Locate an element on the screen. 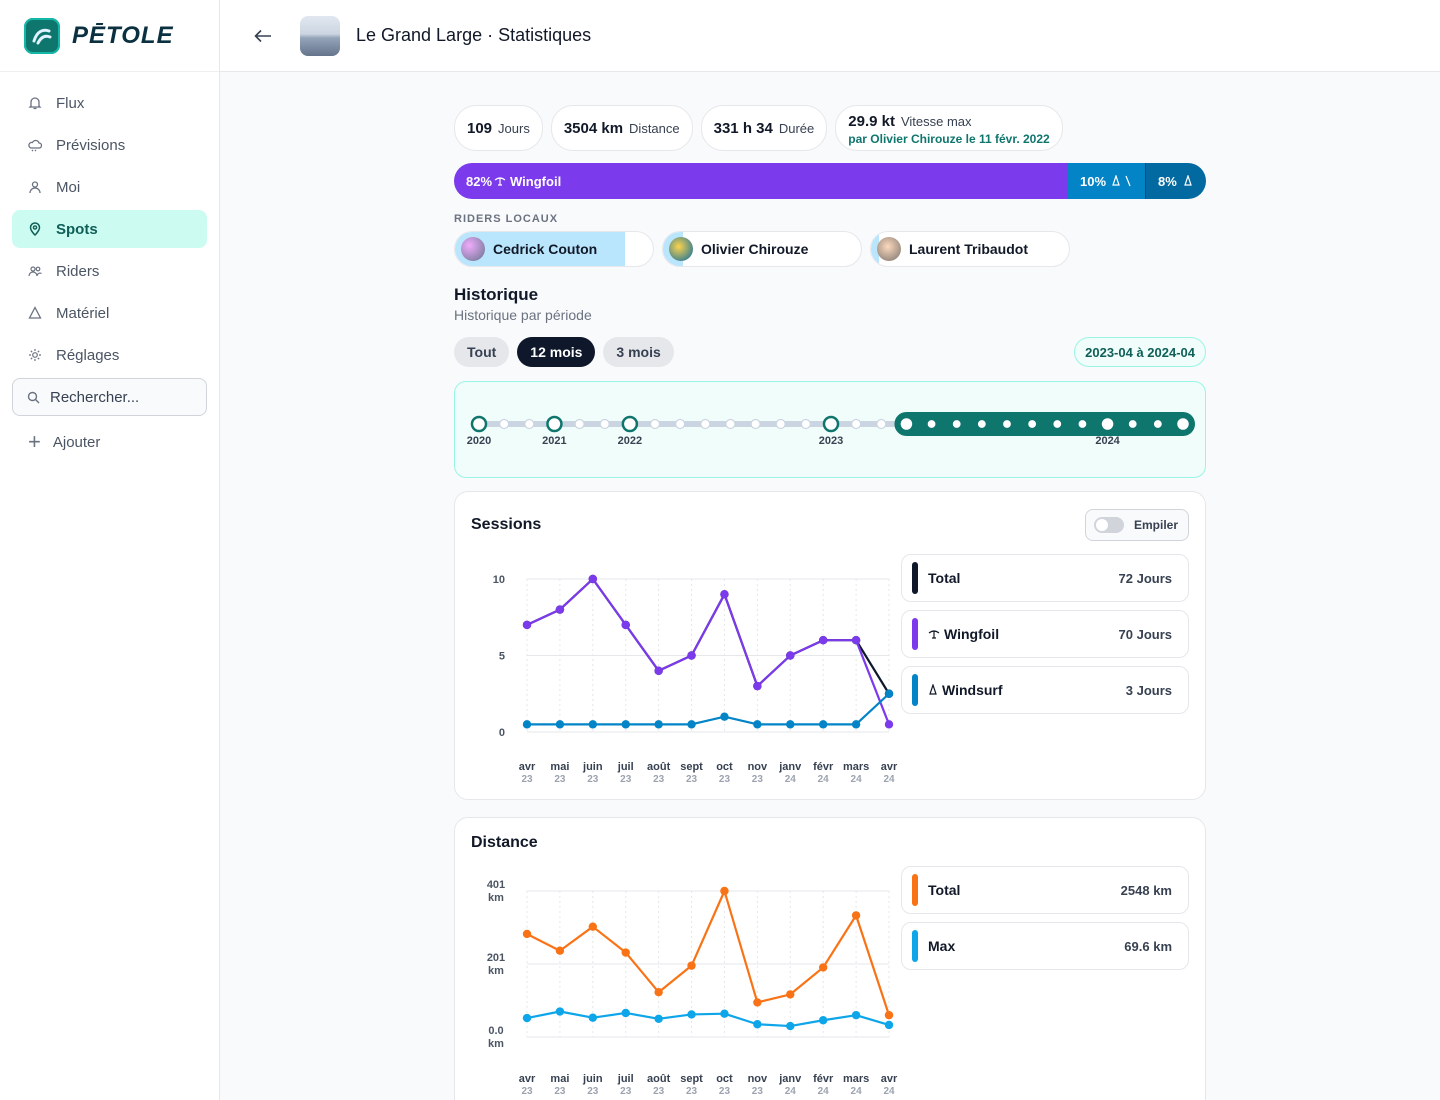 The image size is (1440, 1100). split-windsurf: 10% is located at coordinates (1107, 181).